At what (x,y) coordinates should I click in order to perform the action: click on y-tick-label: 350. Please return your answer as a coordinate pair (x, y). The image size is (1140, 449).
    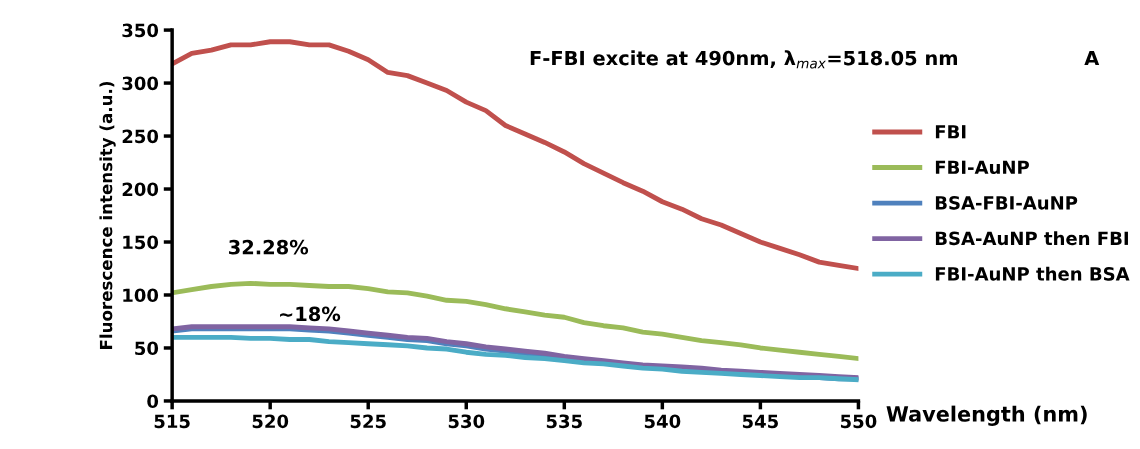
    Looking at the image, I should click on (140, 30).